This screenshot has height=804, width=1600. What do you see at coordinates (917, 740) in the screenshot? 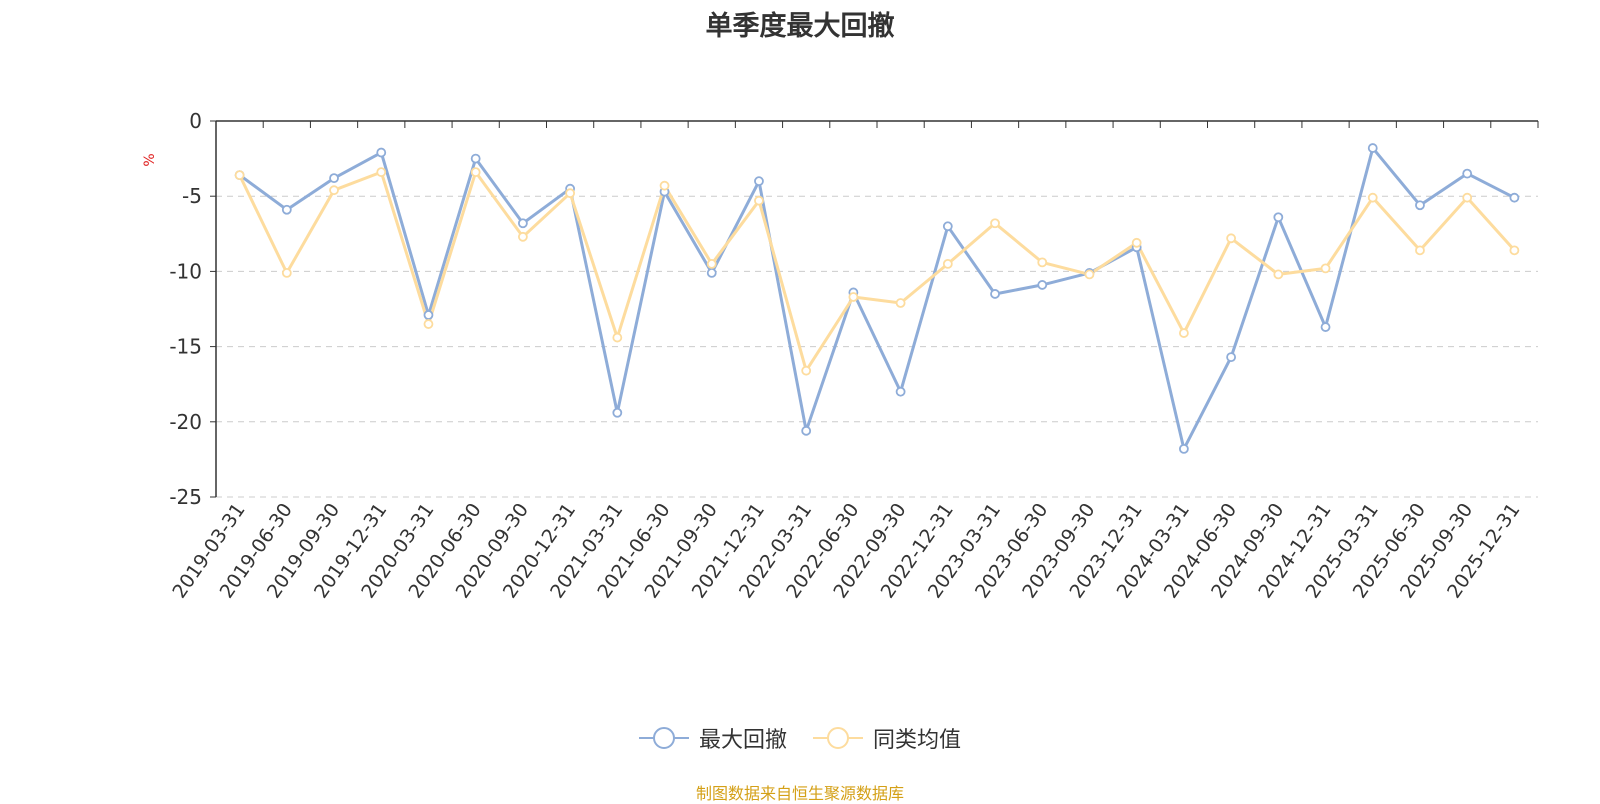
I see `legend-label-series-1: 同类均值` at bounding box center [917, 740].